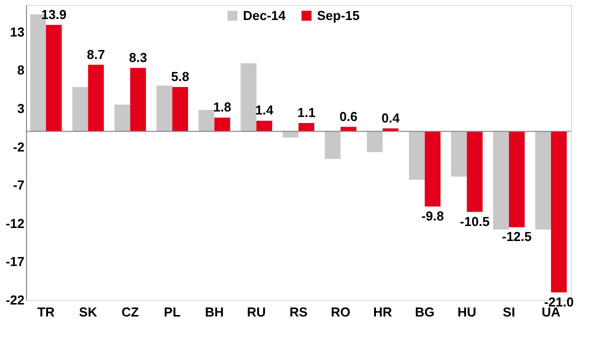 The height and width of the screenshot is (346, 600). What do you see at coordinates (46, 312) in the screenshot?
I see `x-tick-label: TR` at bounding box center [46, 312].